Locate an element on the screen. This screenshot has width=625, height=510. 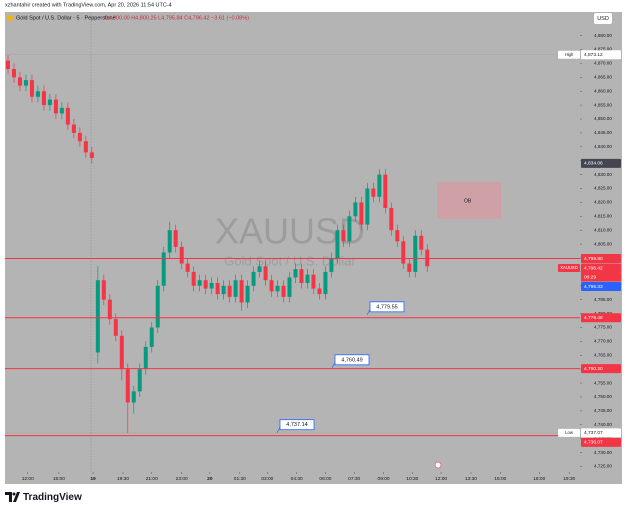
price-tag-sub-box is located at coordinates (601, 277).